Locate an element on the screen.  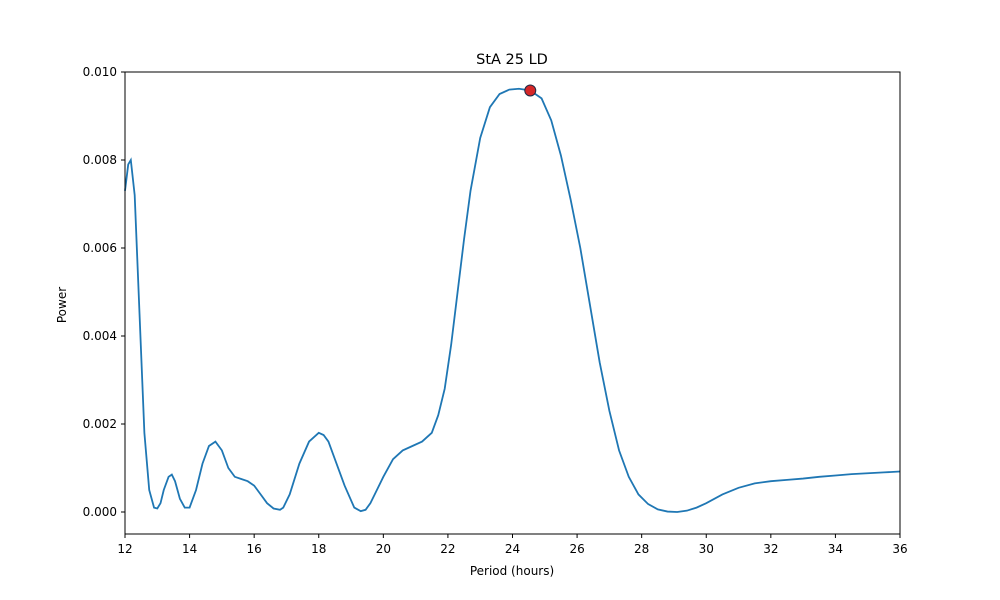
x-tick-label: 12 is located at coordinates (124, 549).